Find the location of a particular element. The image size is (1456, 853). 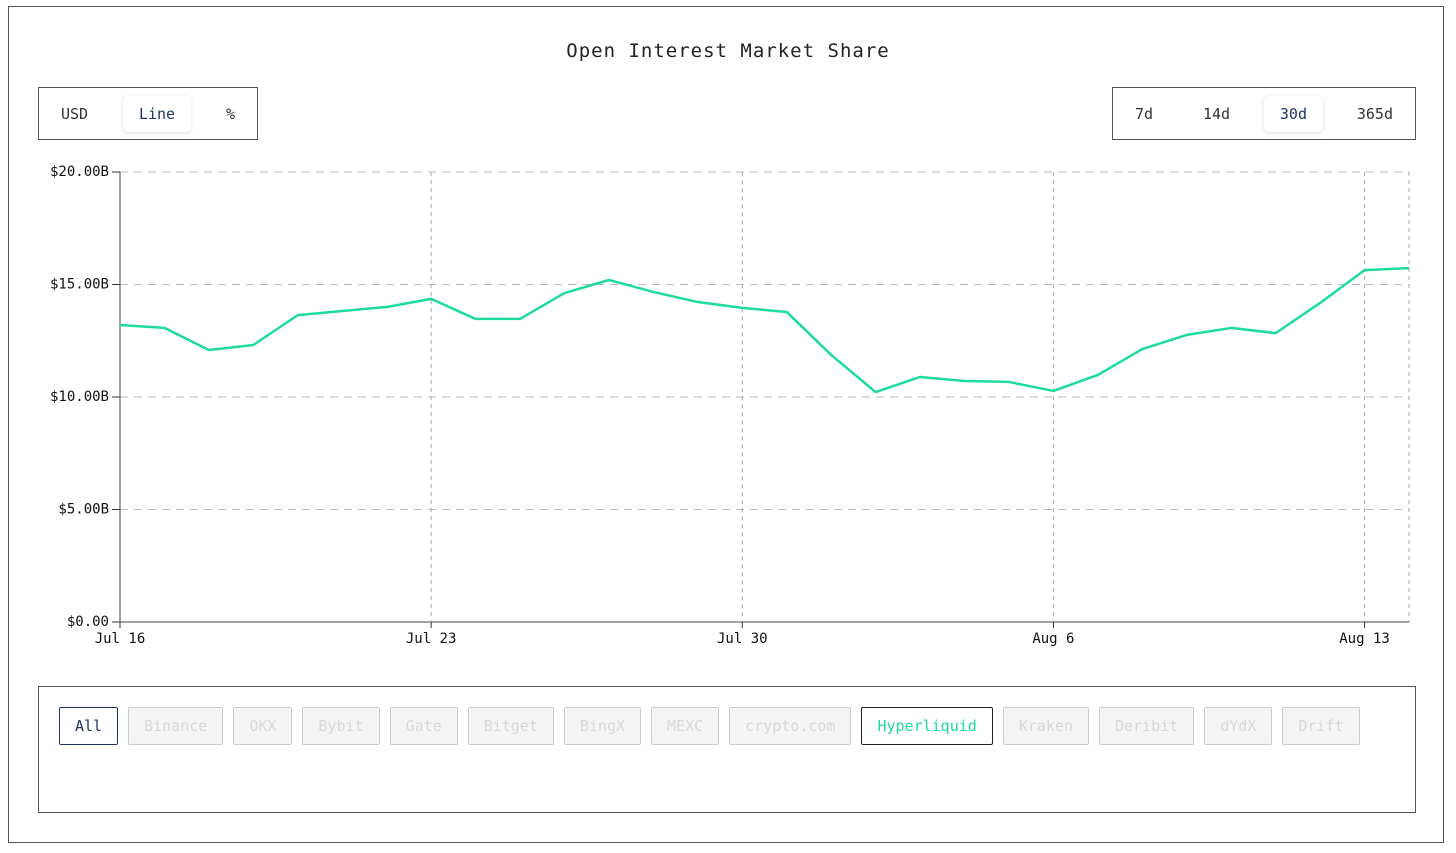

x-tick-label: Jul 16 is located at coordinates (120, 639).